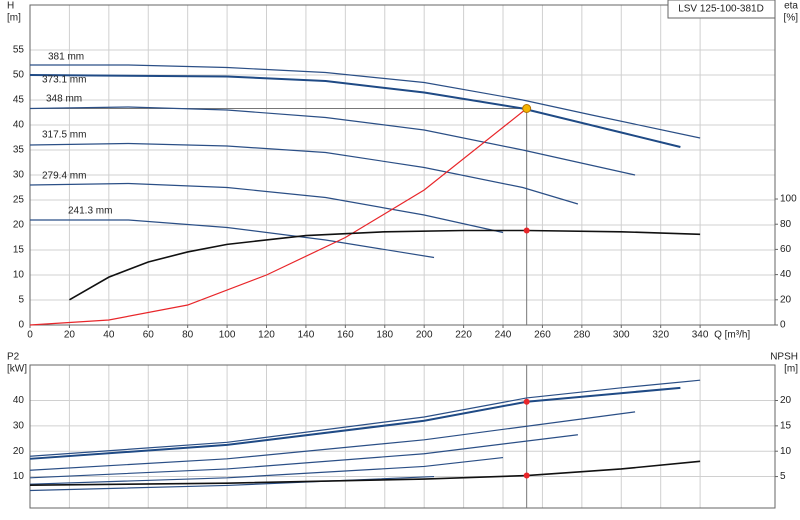 This screenshot has width=800, height=520. What do you see at coordinates (791, 18) in the screenshot?
I see `y2-axis-unit: [%]` at bounding box center [791, 18].